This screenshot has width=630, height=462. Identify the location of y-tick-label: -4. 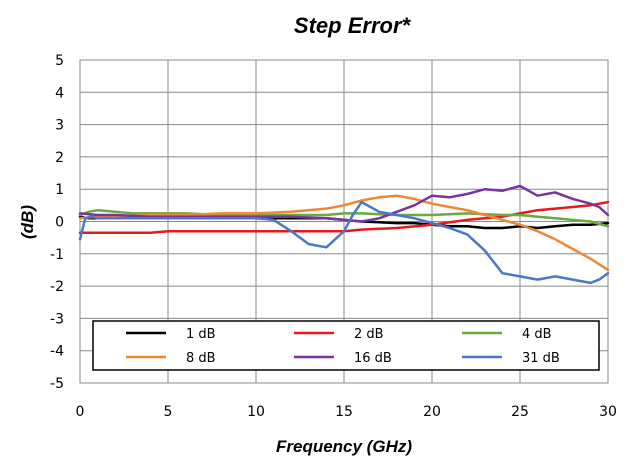
(57, 352).